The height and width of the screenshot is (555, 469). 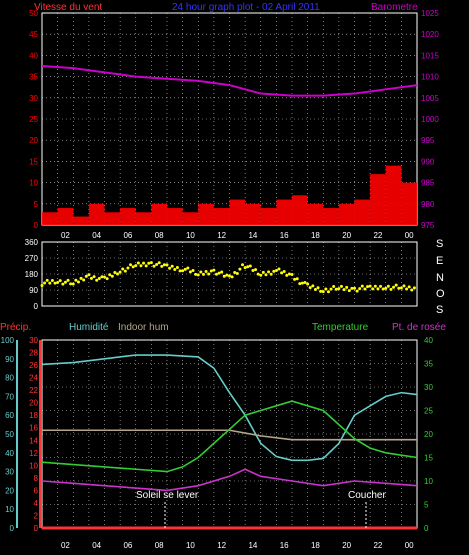 I want to click on wind-speed-label: Vitesse du vent, so click(x=68, y=7).